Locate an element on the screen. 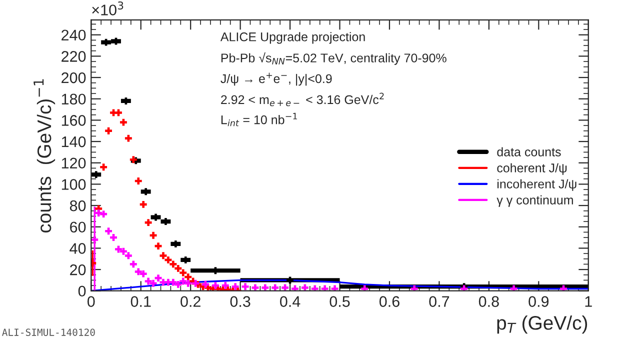  x-tick-label: 0.2 is located at coordinates (190, 301).